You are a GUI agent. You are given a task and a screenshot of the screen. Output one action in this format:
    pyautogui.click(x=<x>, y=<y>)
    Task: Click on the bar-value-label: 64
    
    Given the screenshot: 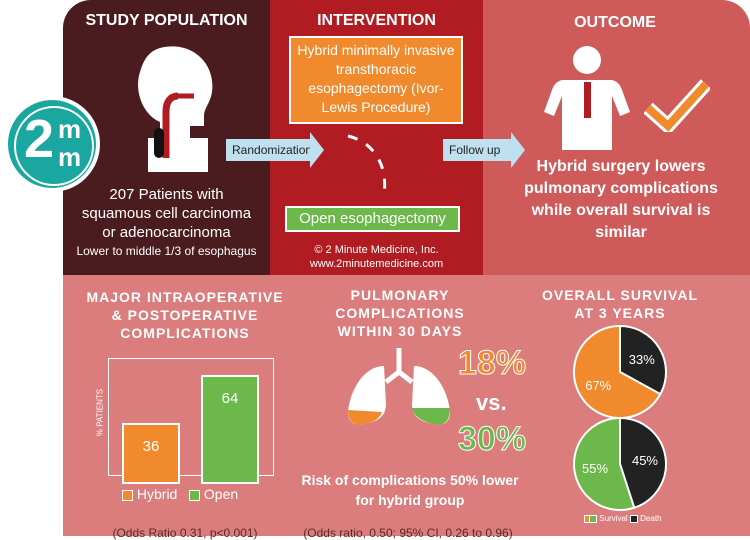 What is the action you would take?
    pyautogui.click(x=230, y=398)
    